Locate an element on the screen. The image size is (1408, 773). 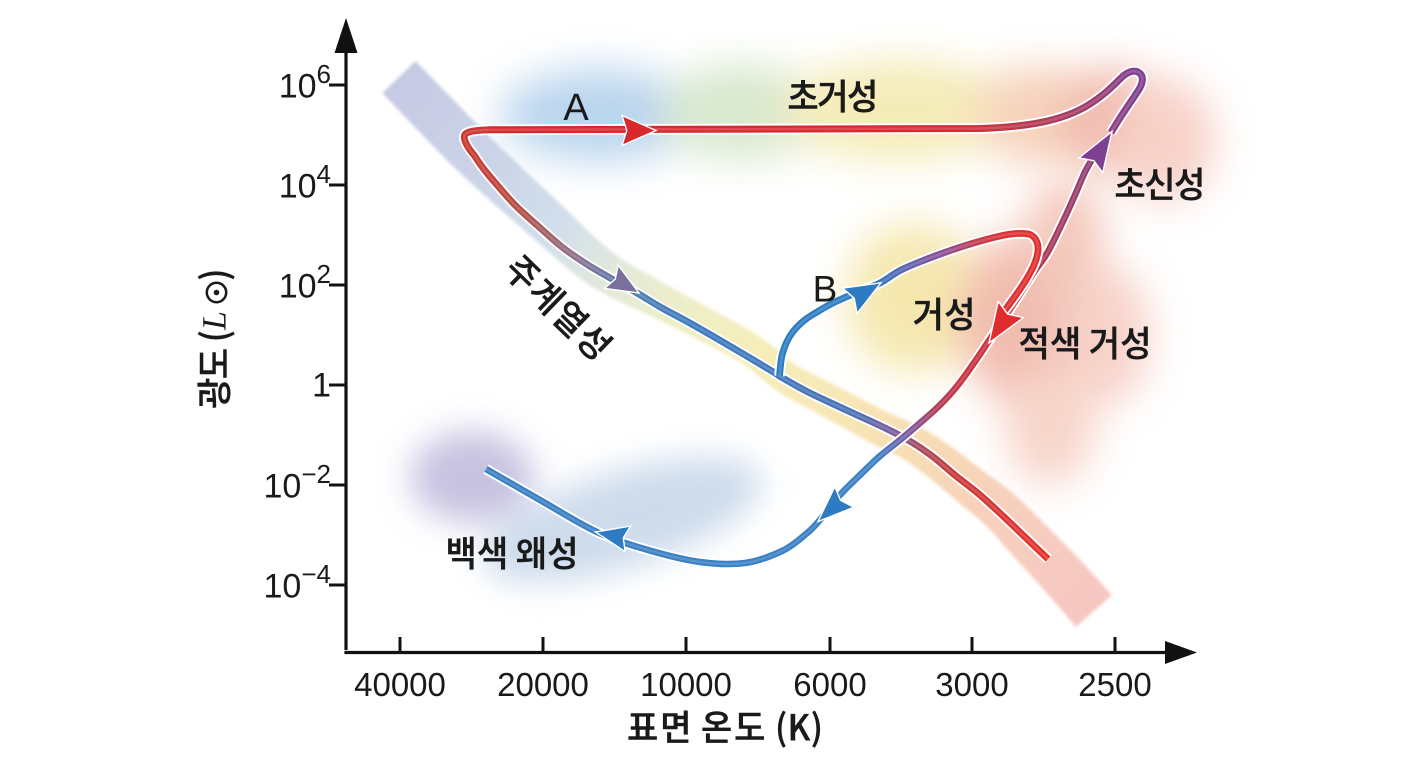
svg-text: 3000 is located at coordinates (971, 684).